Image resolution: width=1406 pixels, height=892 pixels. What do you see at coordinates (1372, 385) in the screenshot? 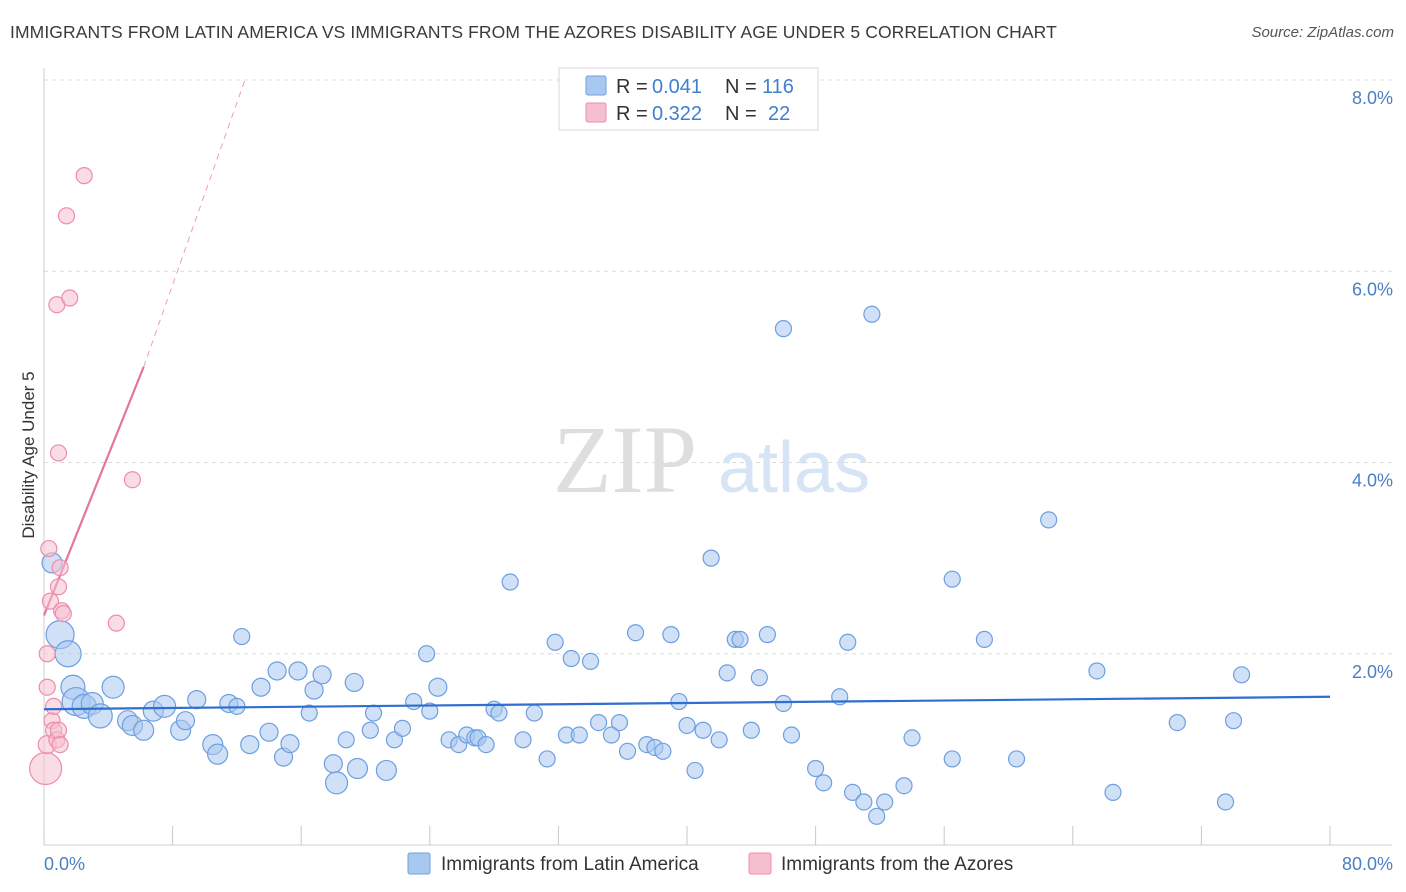
I see `y-tick-labels: 2.0% 4.0% 6.0% 8.0%` at bounding box center [1372, 385].